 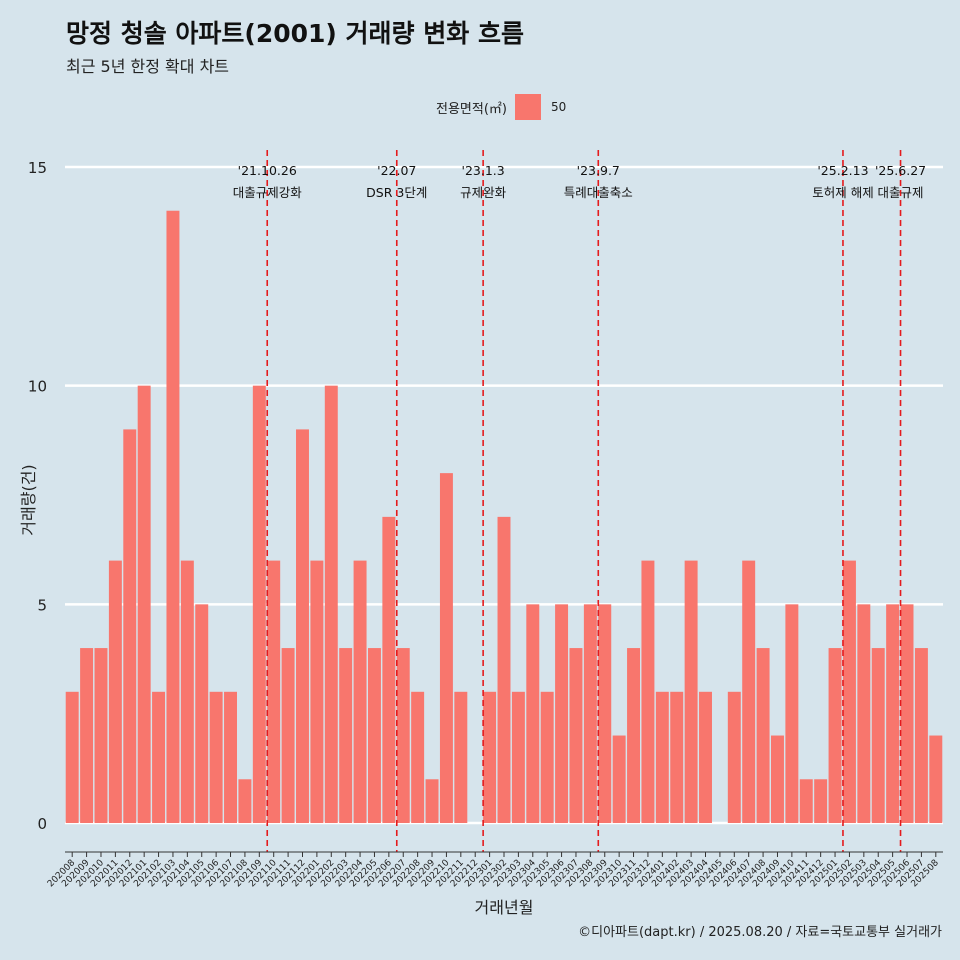 I want to click on annotation-label: 대출규제, so click(x=901, y=192).